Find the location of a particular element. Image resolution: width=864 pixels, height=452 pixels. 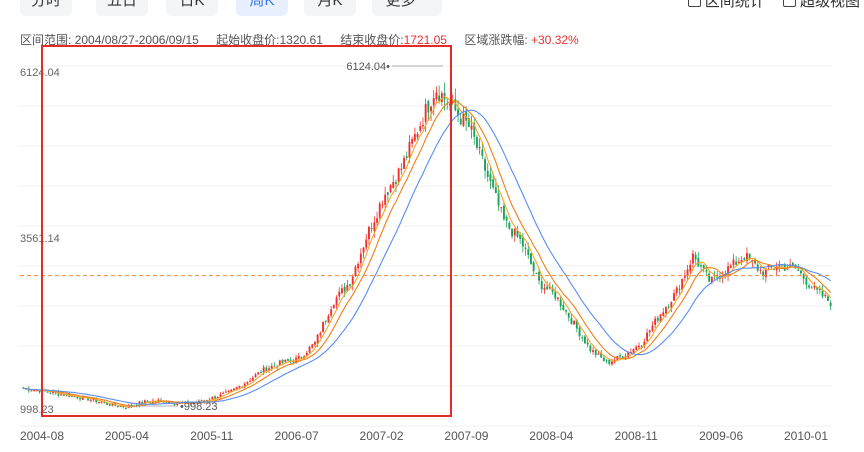

chevron-down-icon: ﹀ is located at coordinates (423, 4).